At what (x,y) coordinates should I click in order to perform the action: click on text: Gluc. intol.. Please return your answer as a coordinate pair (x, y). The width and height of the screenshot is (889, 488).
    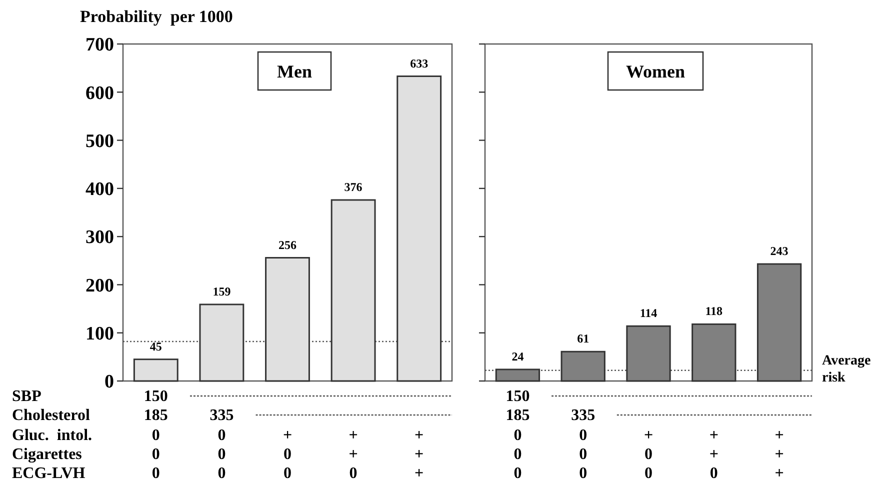
    Looking at the image, I should click on (52, 435).